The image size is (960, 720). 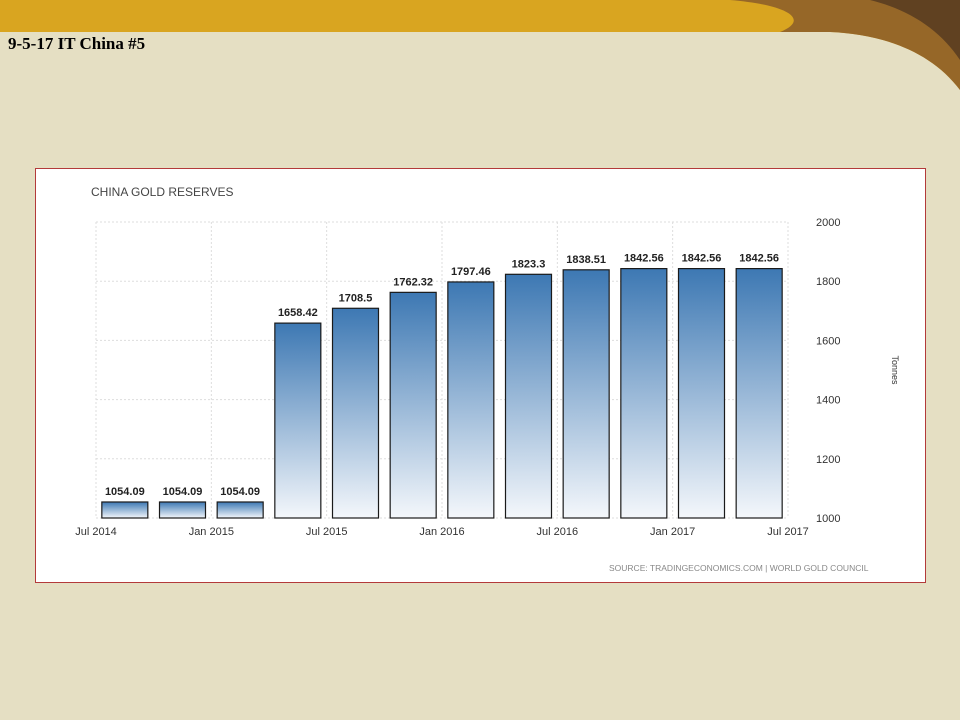 What do you see at coordinates (162, 192) in the screenshot?
I see `chart-title: CHINA GOLD RESERVES` at bounding box center [162, 192].